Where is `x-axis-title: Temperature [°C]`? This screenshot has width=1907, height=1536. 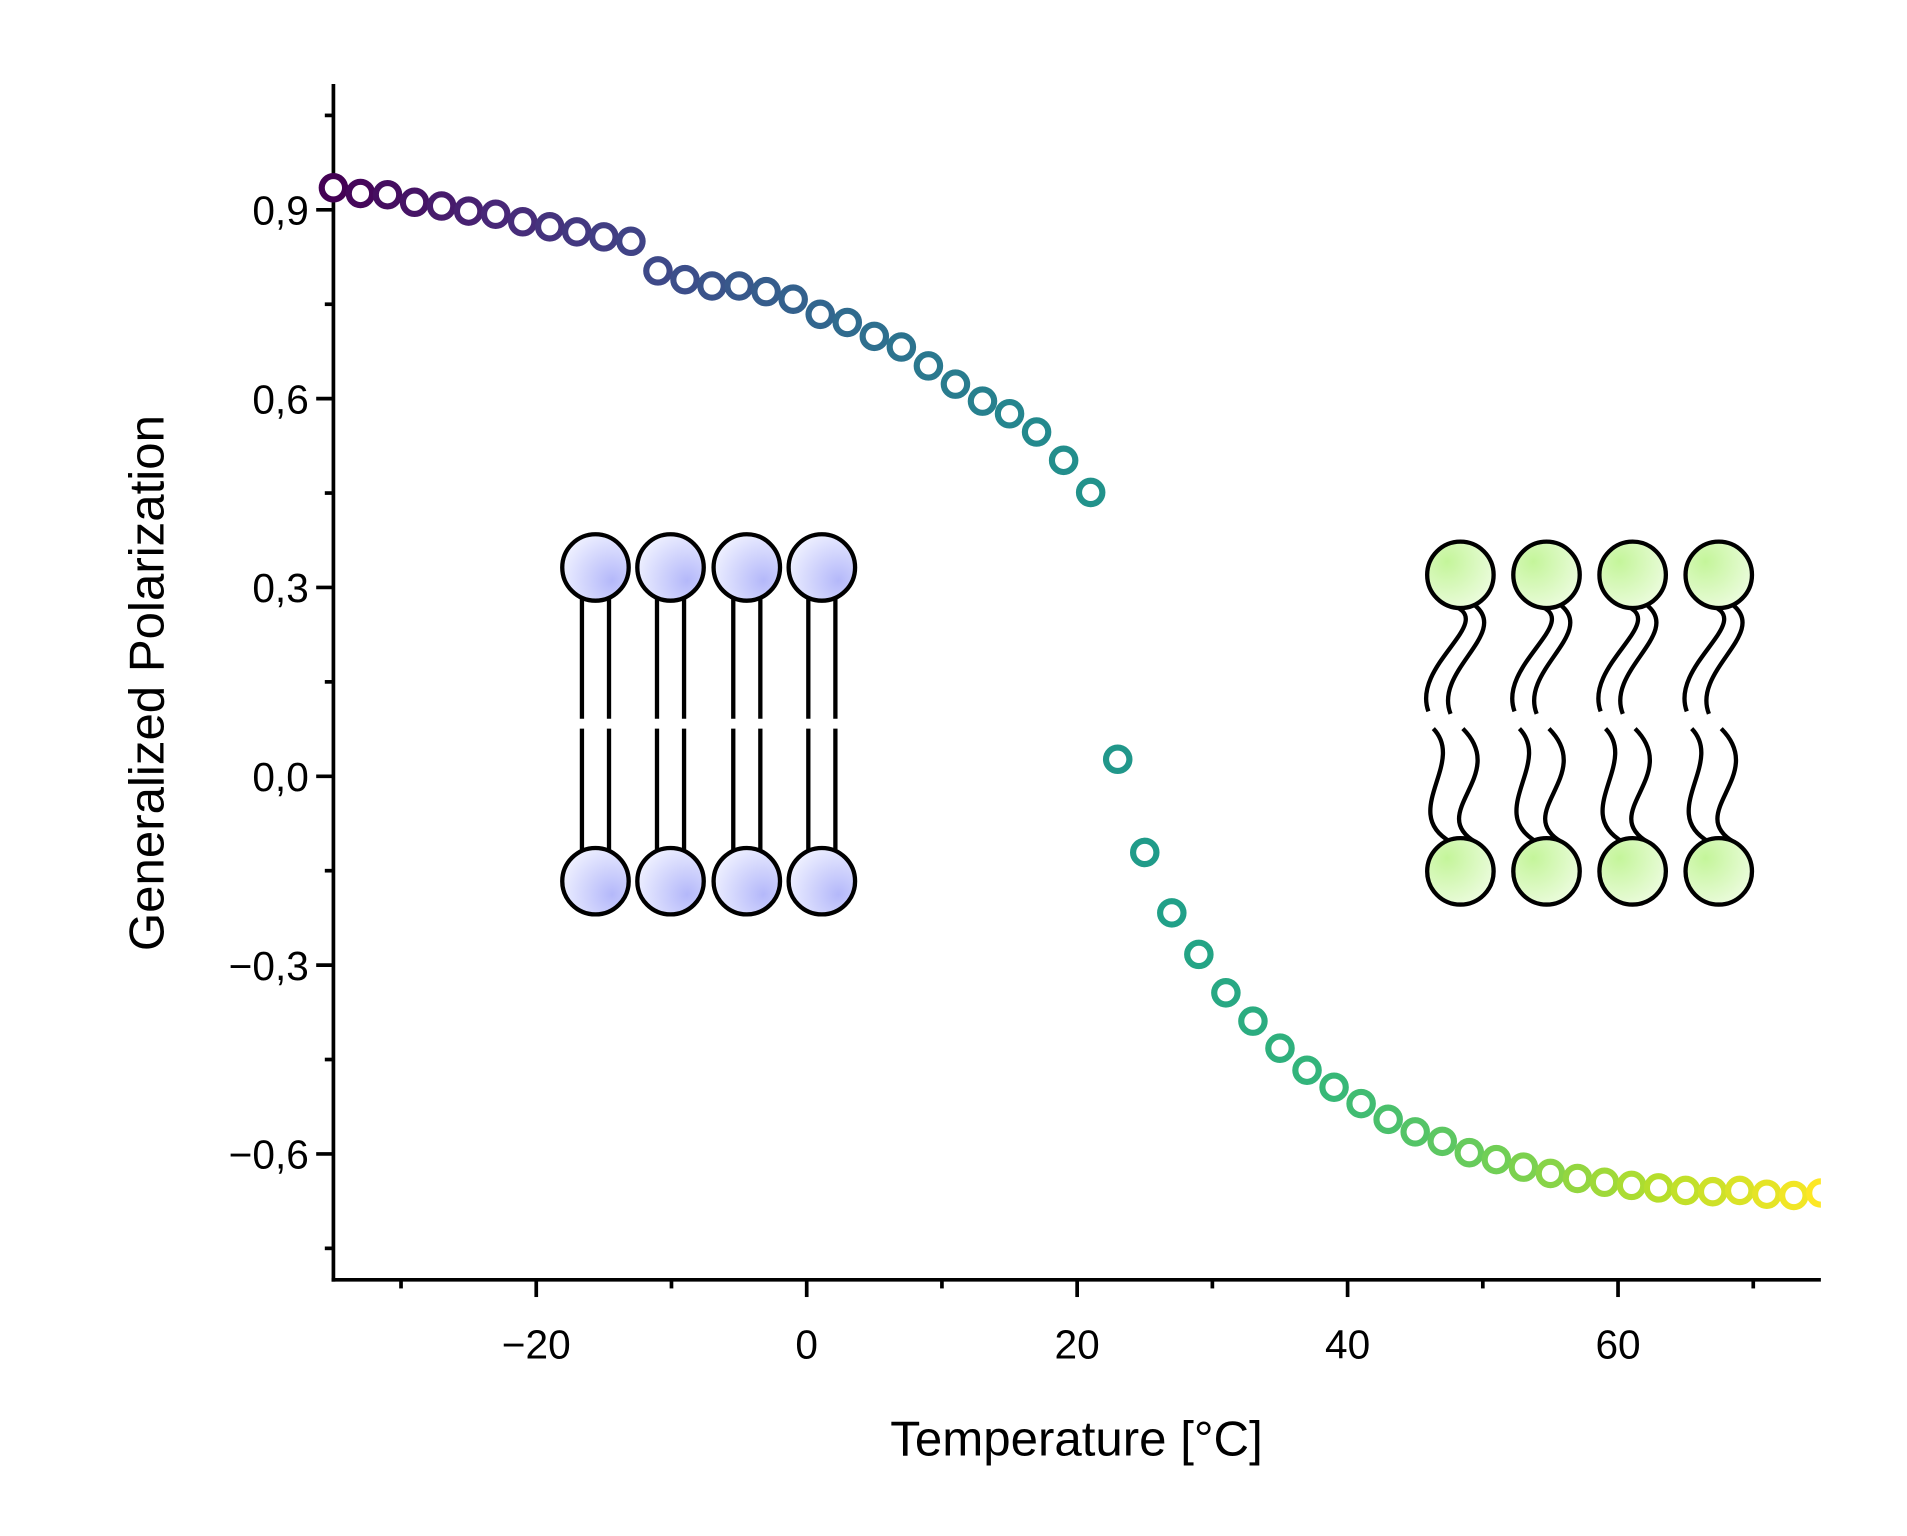
x-axis-title: Temperature [°C] is located at coordinates (1076, 1439).